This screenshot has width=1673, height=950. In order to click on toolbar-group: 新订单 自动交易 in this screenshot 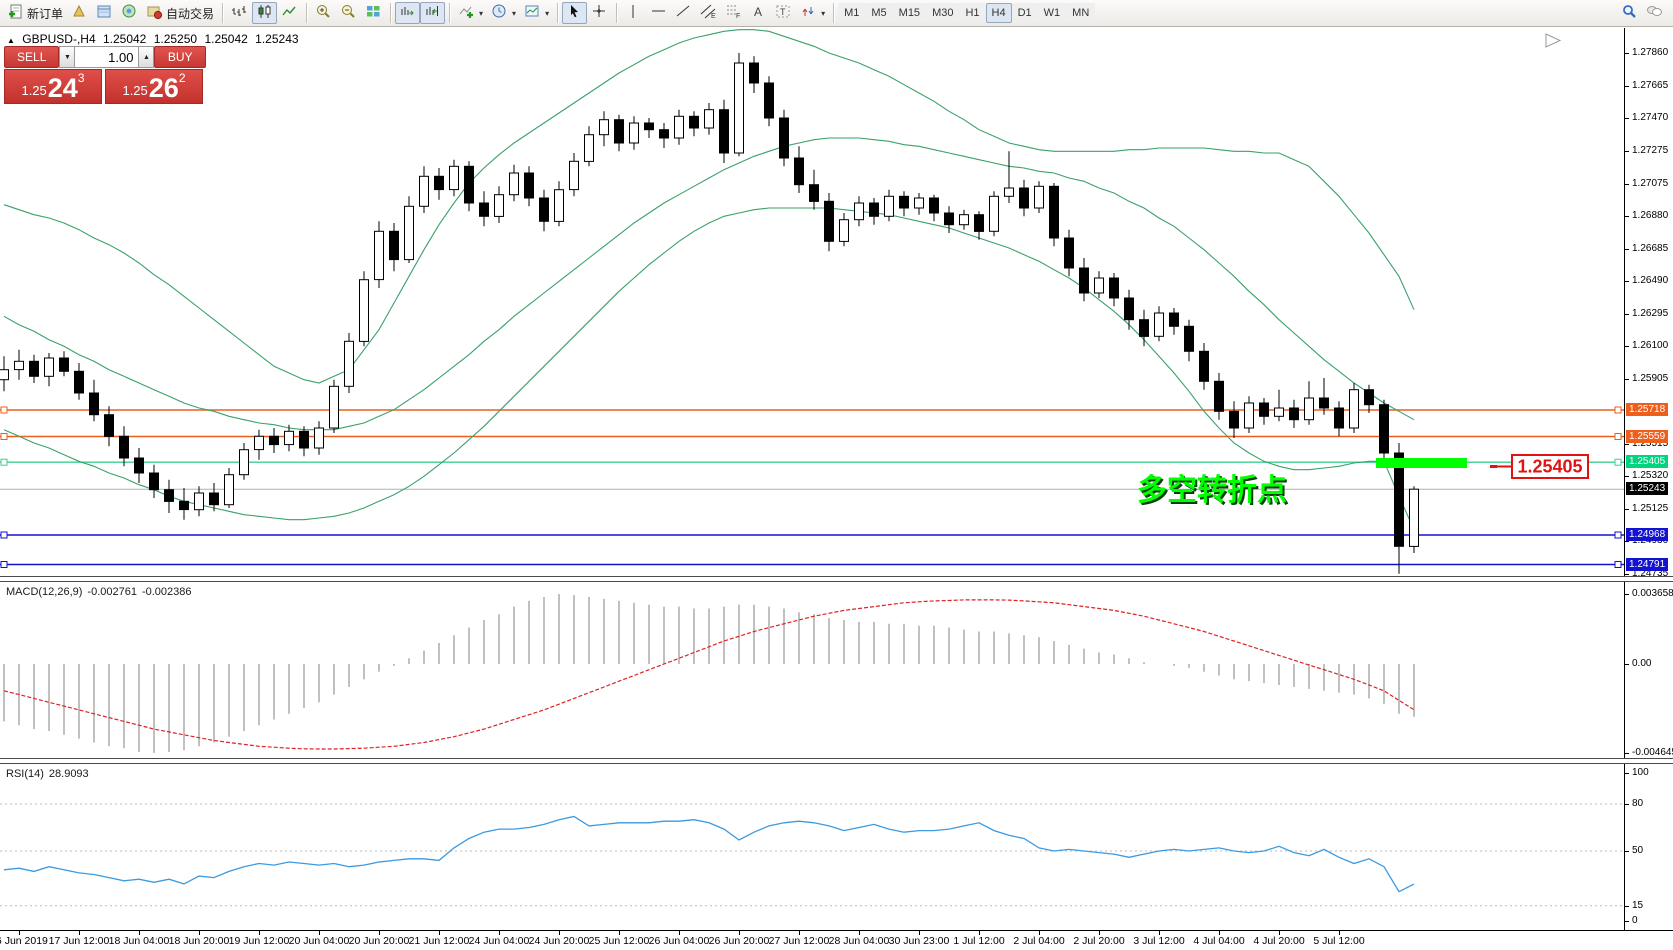, I will do `click(110, 13)`.